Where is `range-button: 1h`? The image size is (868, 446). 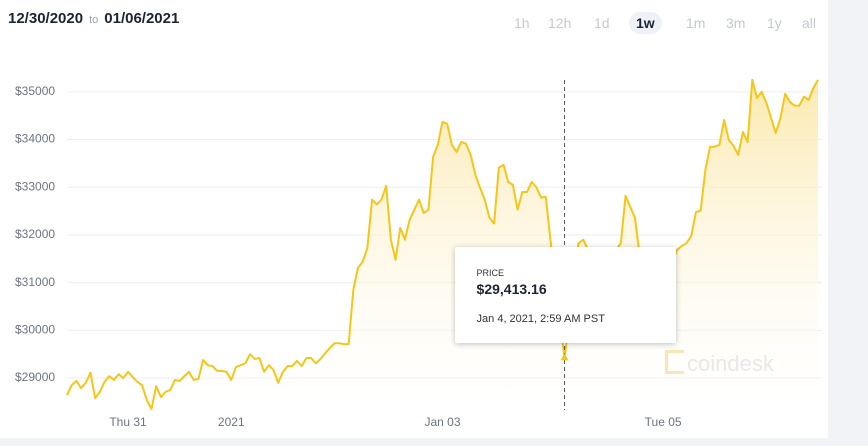 range-button: 1h is located at coordinates (522, 23).